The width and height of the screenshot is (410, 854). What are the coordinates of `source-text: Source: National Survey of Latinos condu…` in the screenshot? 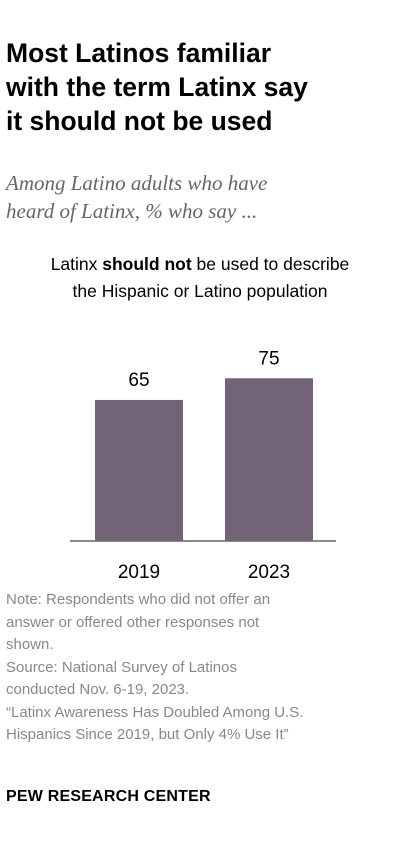 It's located at (121, 678).